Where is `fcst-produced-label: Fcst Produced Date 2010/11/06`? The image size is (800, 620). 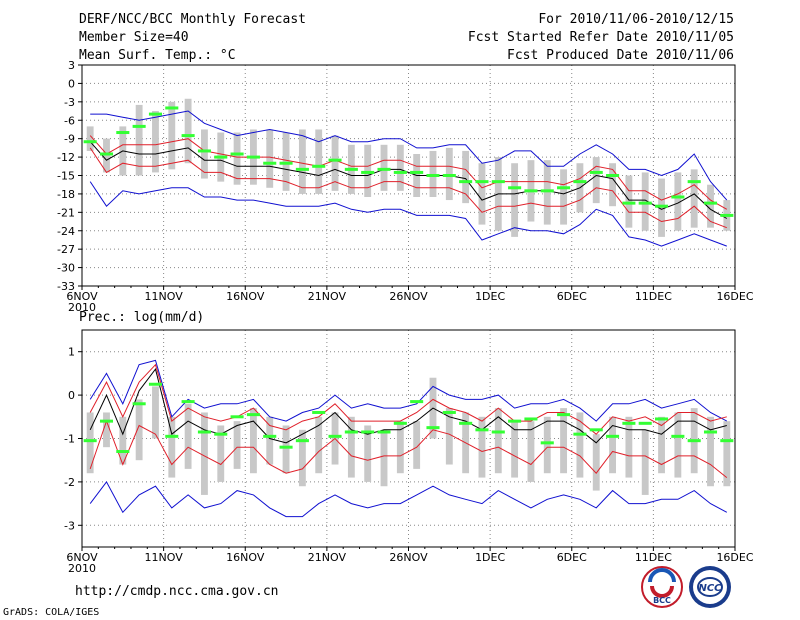
fcst-produced-label: Fcst Produced Date 2010/11/06 is located at coordinates (620, 55).